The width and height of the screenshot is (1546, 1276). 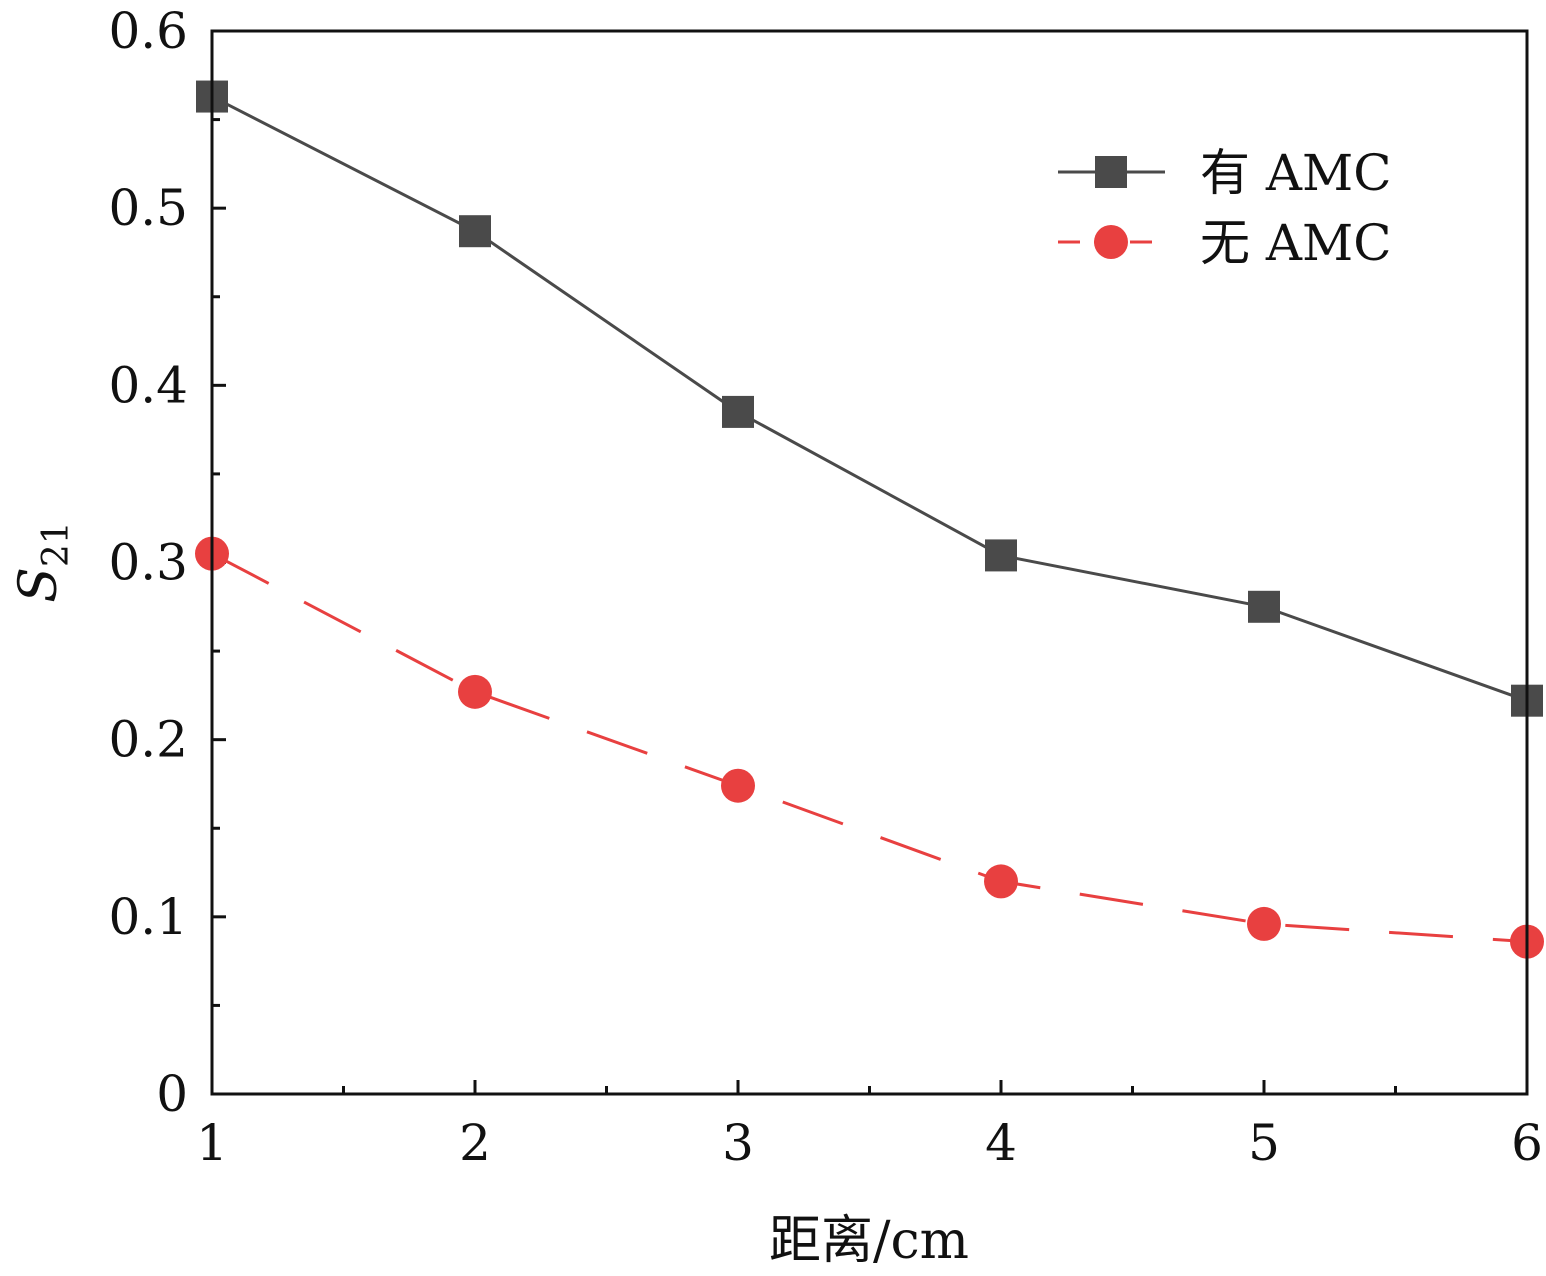 What do you see at coordinates (39, 585) in the screenshot?
I see `y-axis-title-main: S` at bounding box center [39, 585].